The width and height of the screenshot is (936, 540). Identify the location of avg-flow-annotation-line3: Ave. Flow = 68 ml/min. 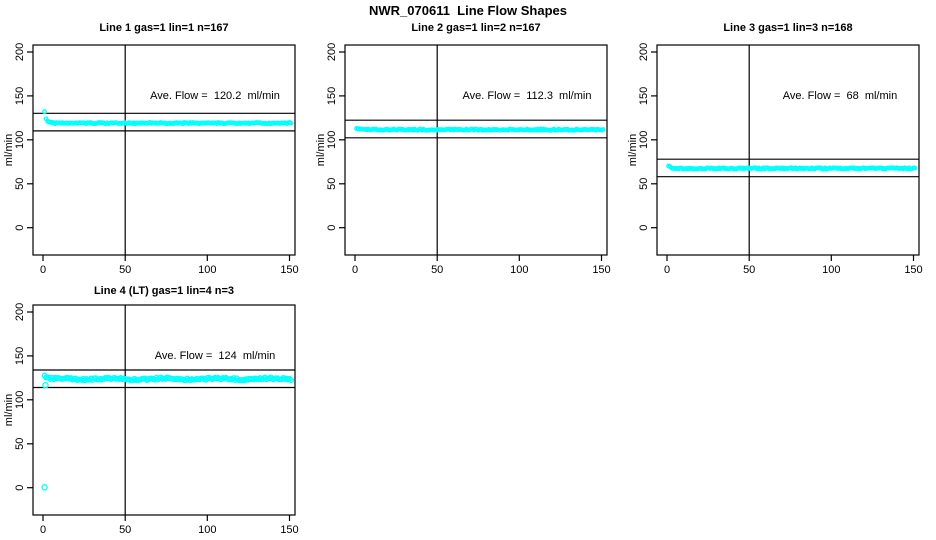
(840, 96).